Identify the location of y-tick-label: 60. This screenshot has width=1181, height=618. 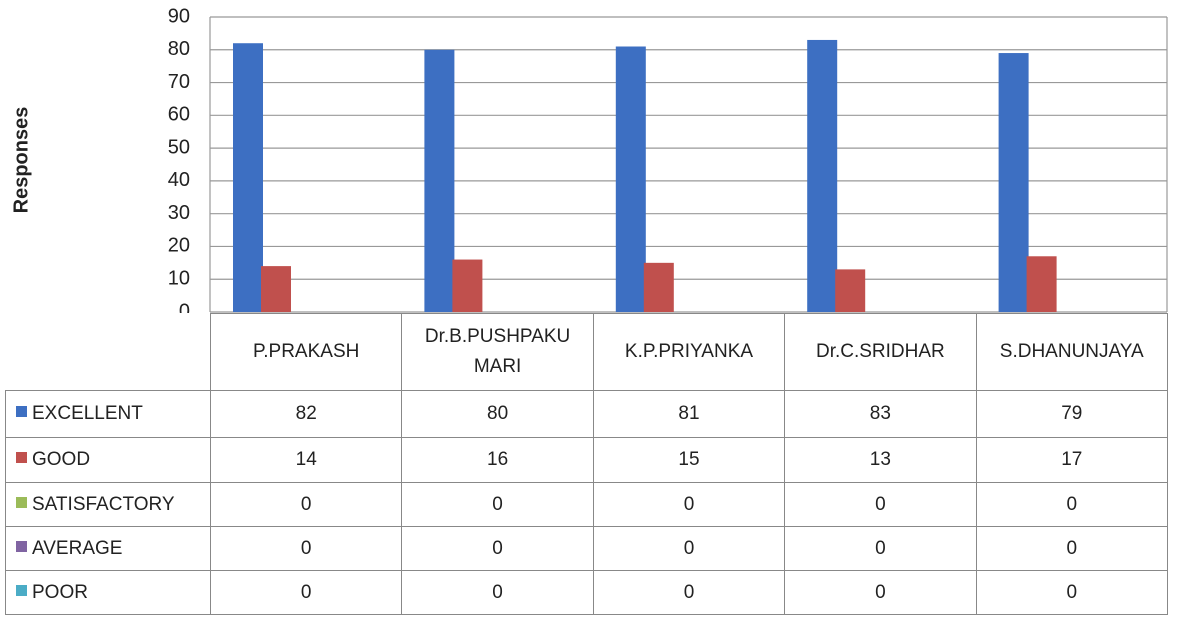
(179, 115).